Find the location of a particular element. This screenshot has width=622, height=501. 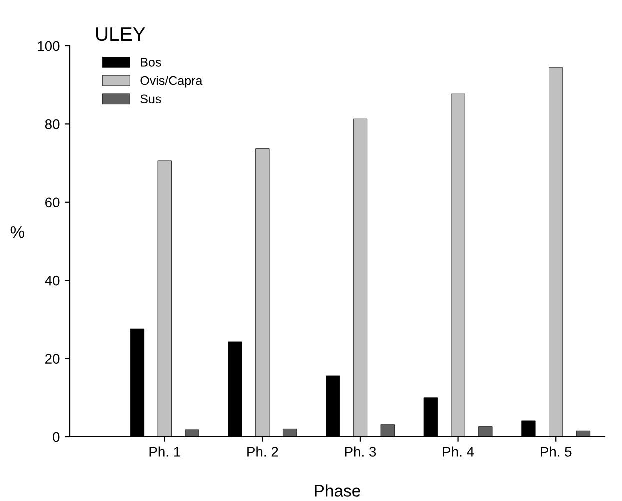

x-tick-label: Ph. 4 is located at coordinates (458, 451).